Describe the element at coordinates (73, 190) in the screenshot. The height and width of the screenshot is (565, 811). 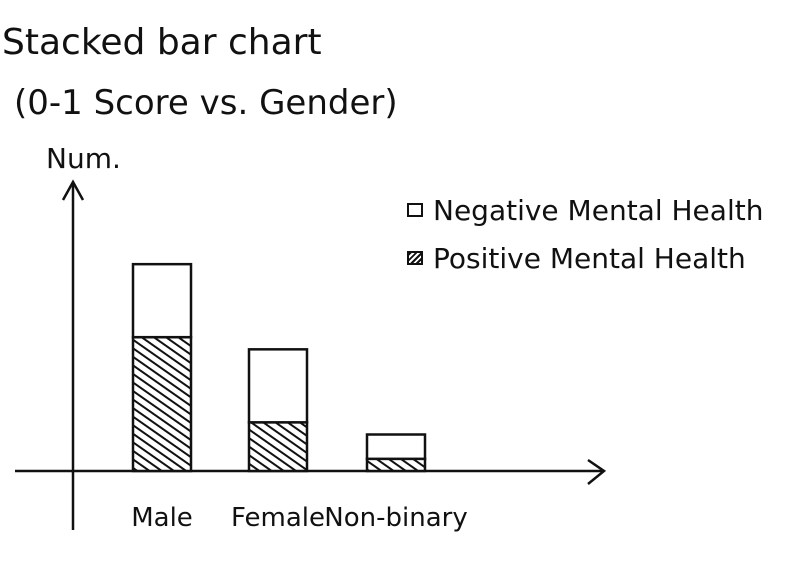
I see `y-axis-arrow` at that location.